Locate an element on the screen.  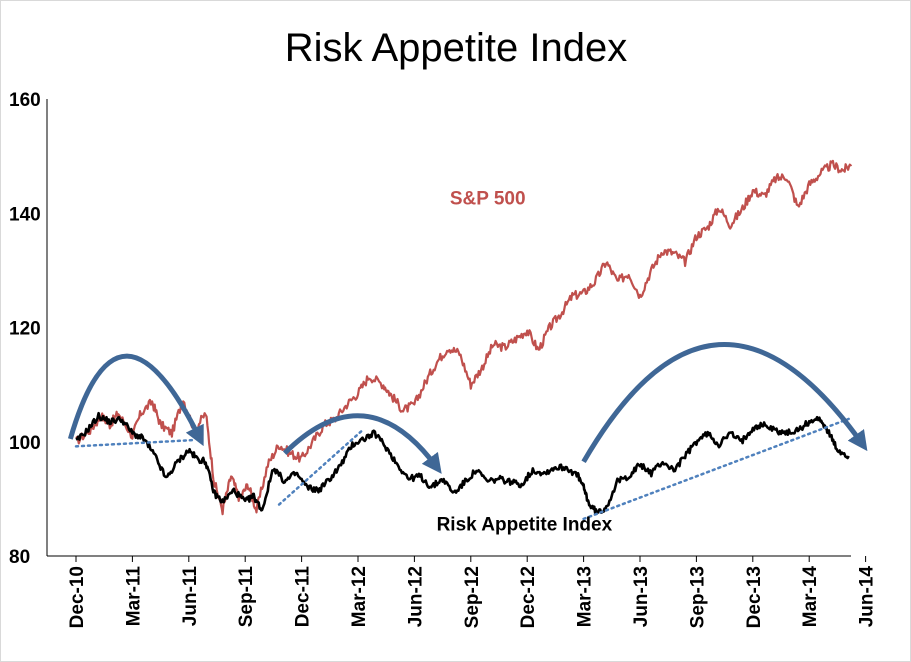
x-tick-label: Jun-12 is located at coordinates (415, 596).